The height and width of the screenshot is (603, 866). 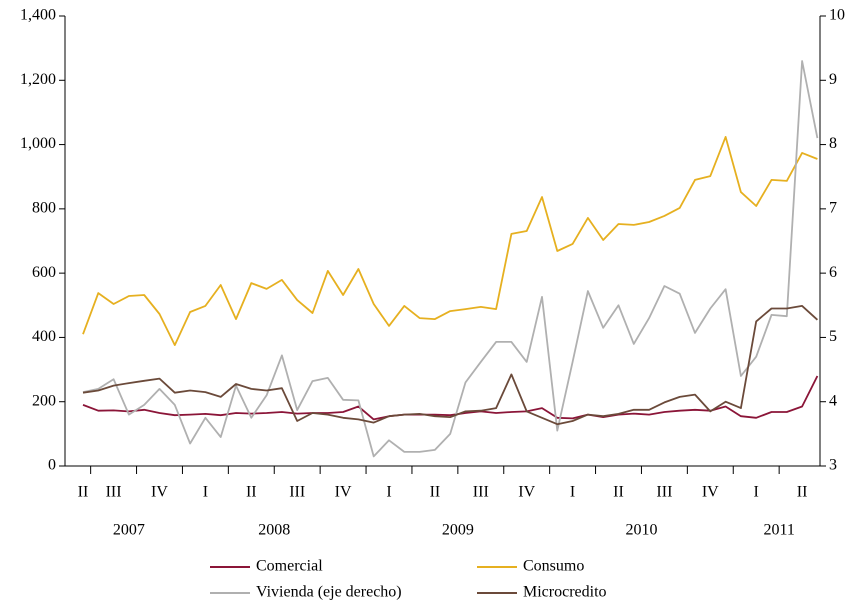 I want to click on year-label: 2008, so click(x=274, y=530).